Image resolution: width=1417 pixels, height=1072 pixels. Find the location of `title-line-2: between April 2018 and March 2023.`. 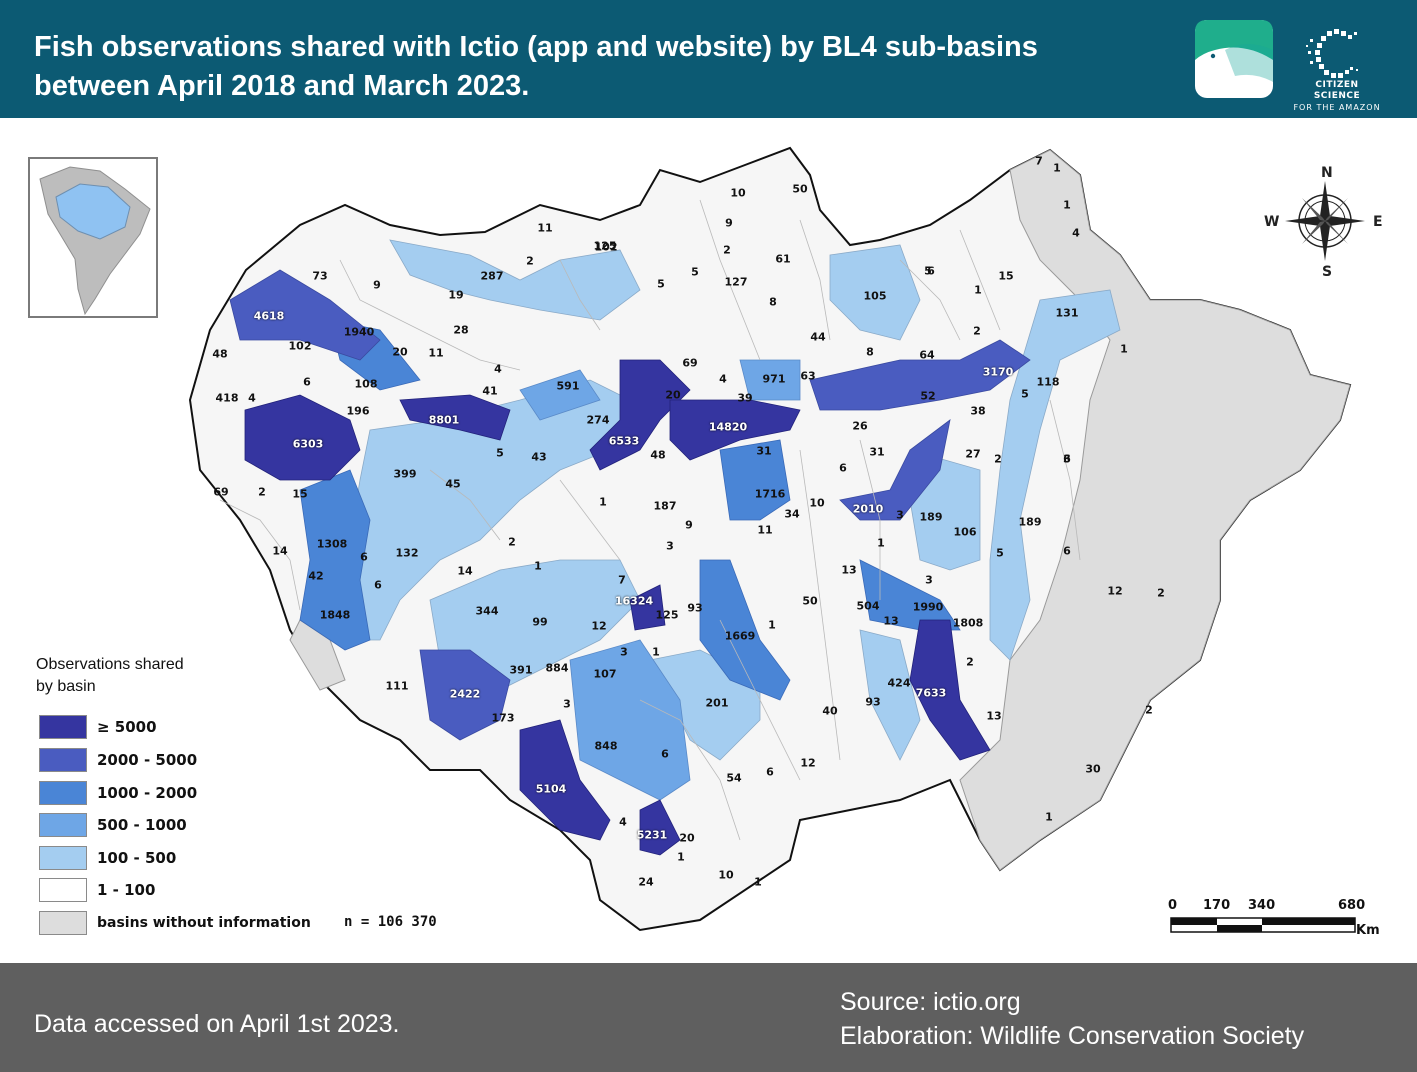

title-line-2: between April 2018 and March 2023. is located at coordinates (282, 86).